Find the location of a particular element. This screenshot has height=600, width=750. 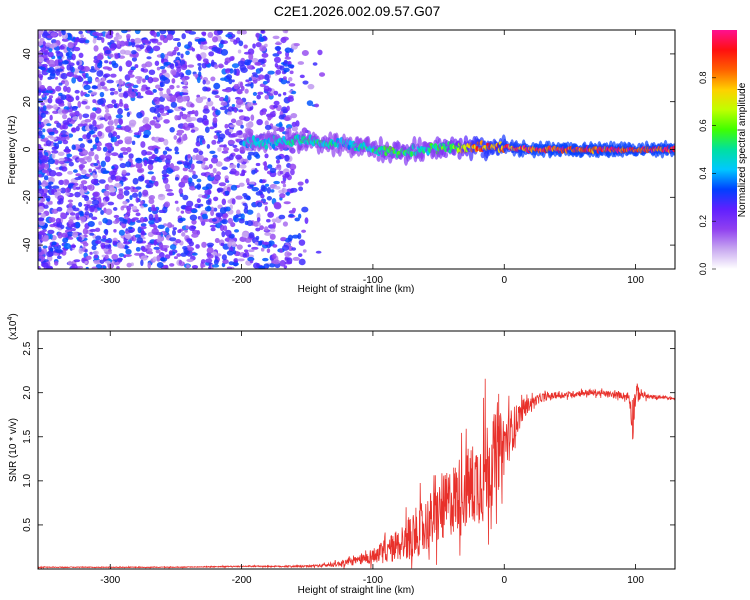

svg-text: (x104) is located at coordinates (13, 326).